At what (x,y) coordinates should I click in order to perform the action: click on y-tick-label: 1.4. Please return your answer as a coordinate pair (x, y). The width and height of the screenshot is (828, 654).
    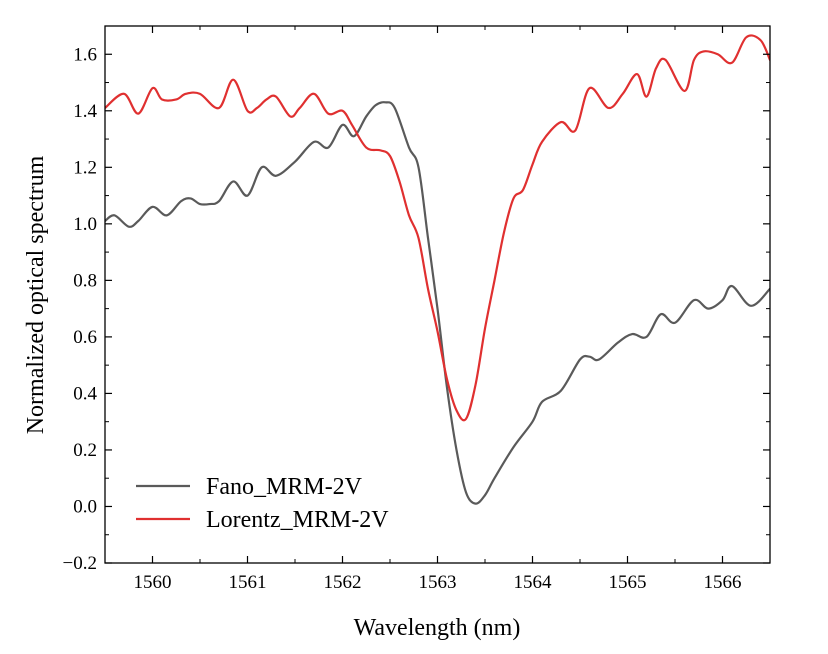
    Looking at the image, I should click on (85, 111).